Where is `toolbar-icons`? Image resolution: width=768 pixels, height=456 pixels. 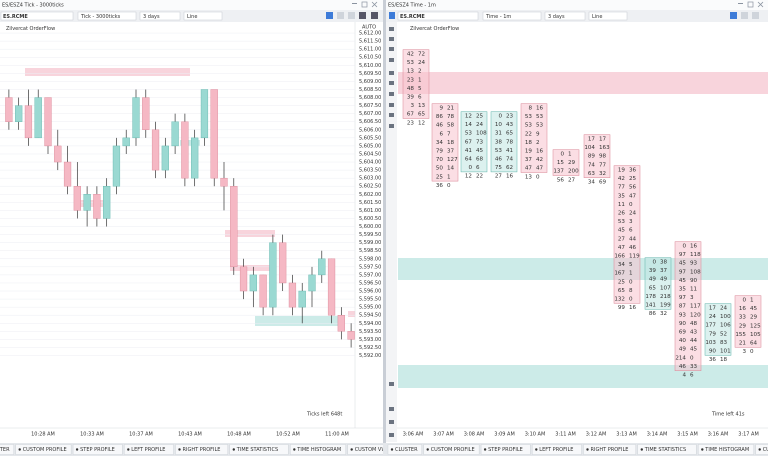 toolbar-icons is located at coordinates (542, 15).